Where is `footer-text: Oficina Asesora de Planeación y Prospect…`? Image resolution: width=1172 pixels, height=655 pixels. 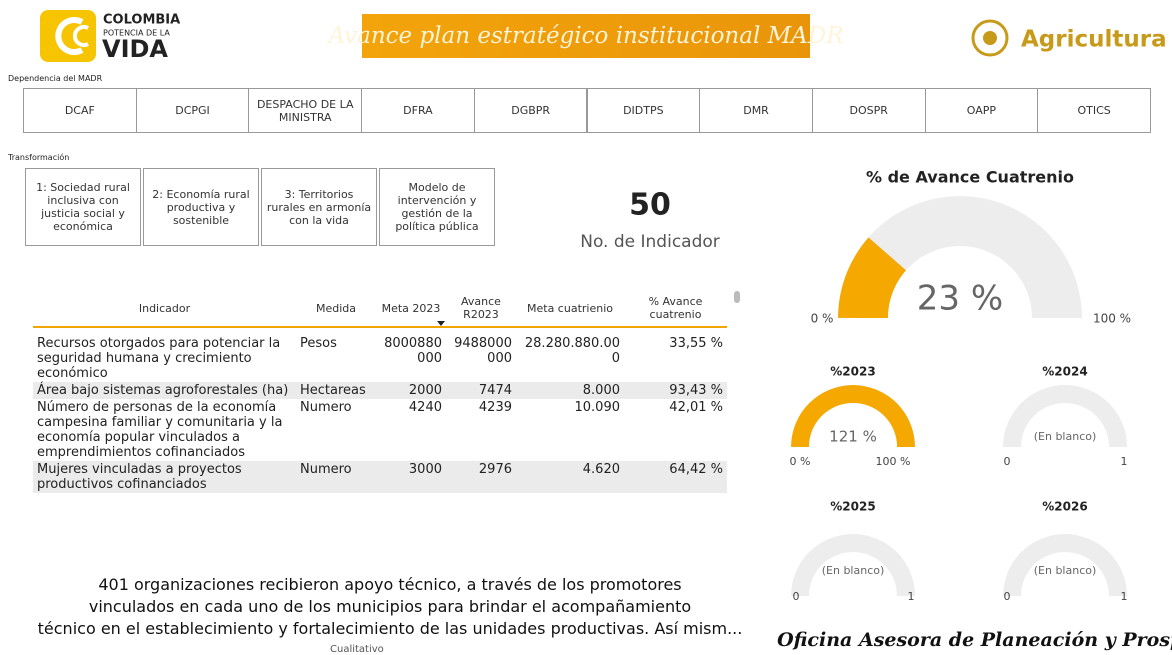 footer-text: Oficina Asesora de Planeación y Prospect… is located at coordinates (974, 640).